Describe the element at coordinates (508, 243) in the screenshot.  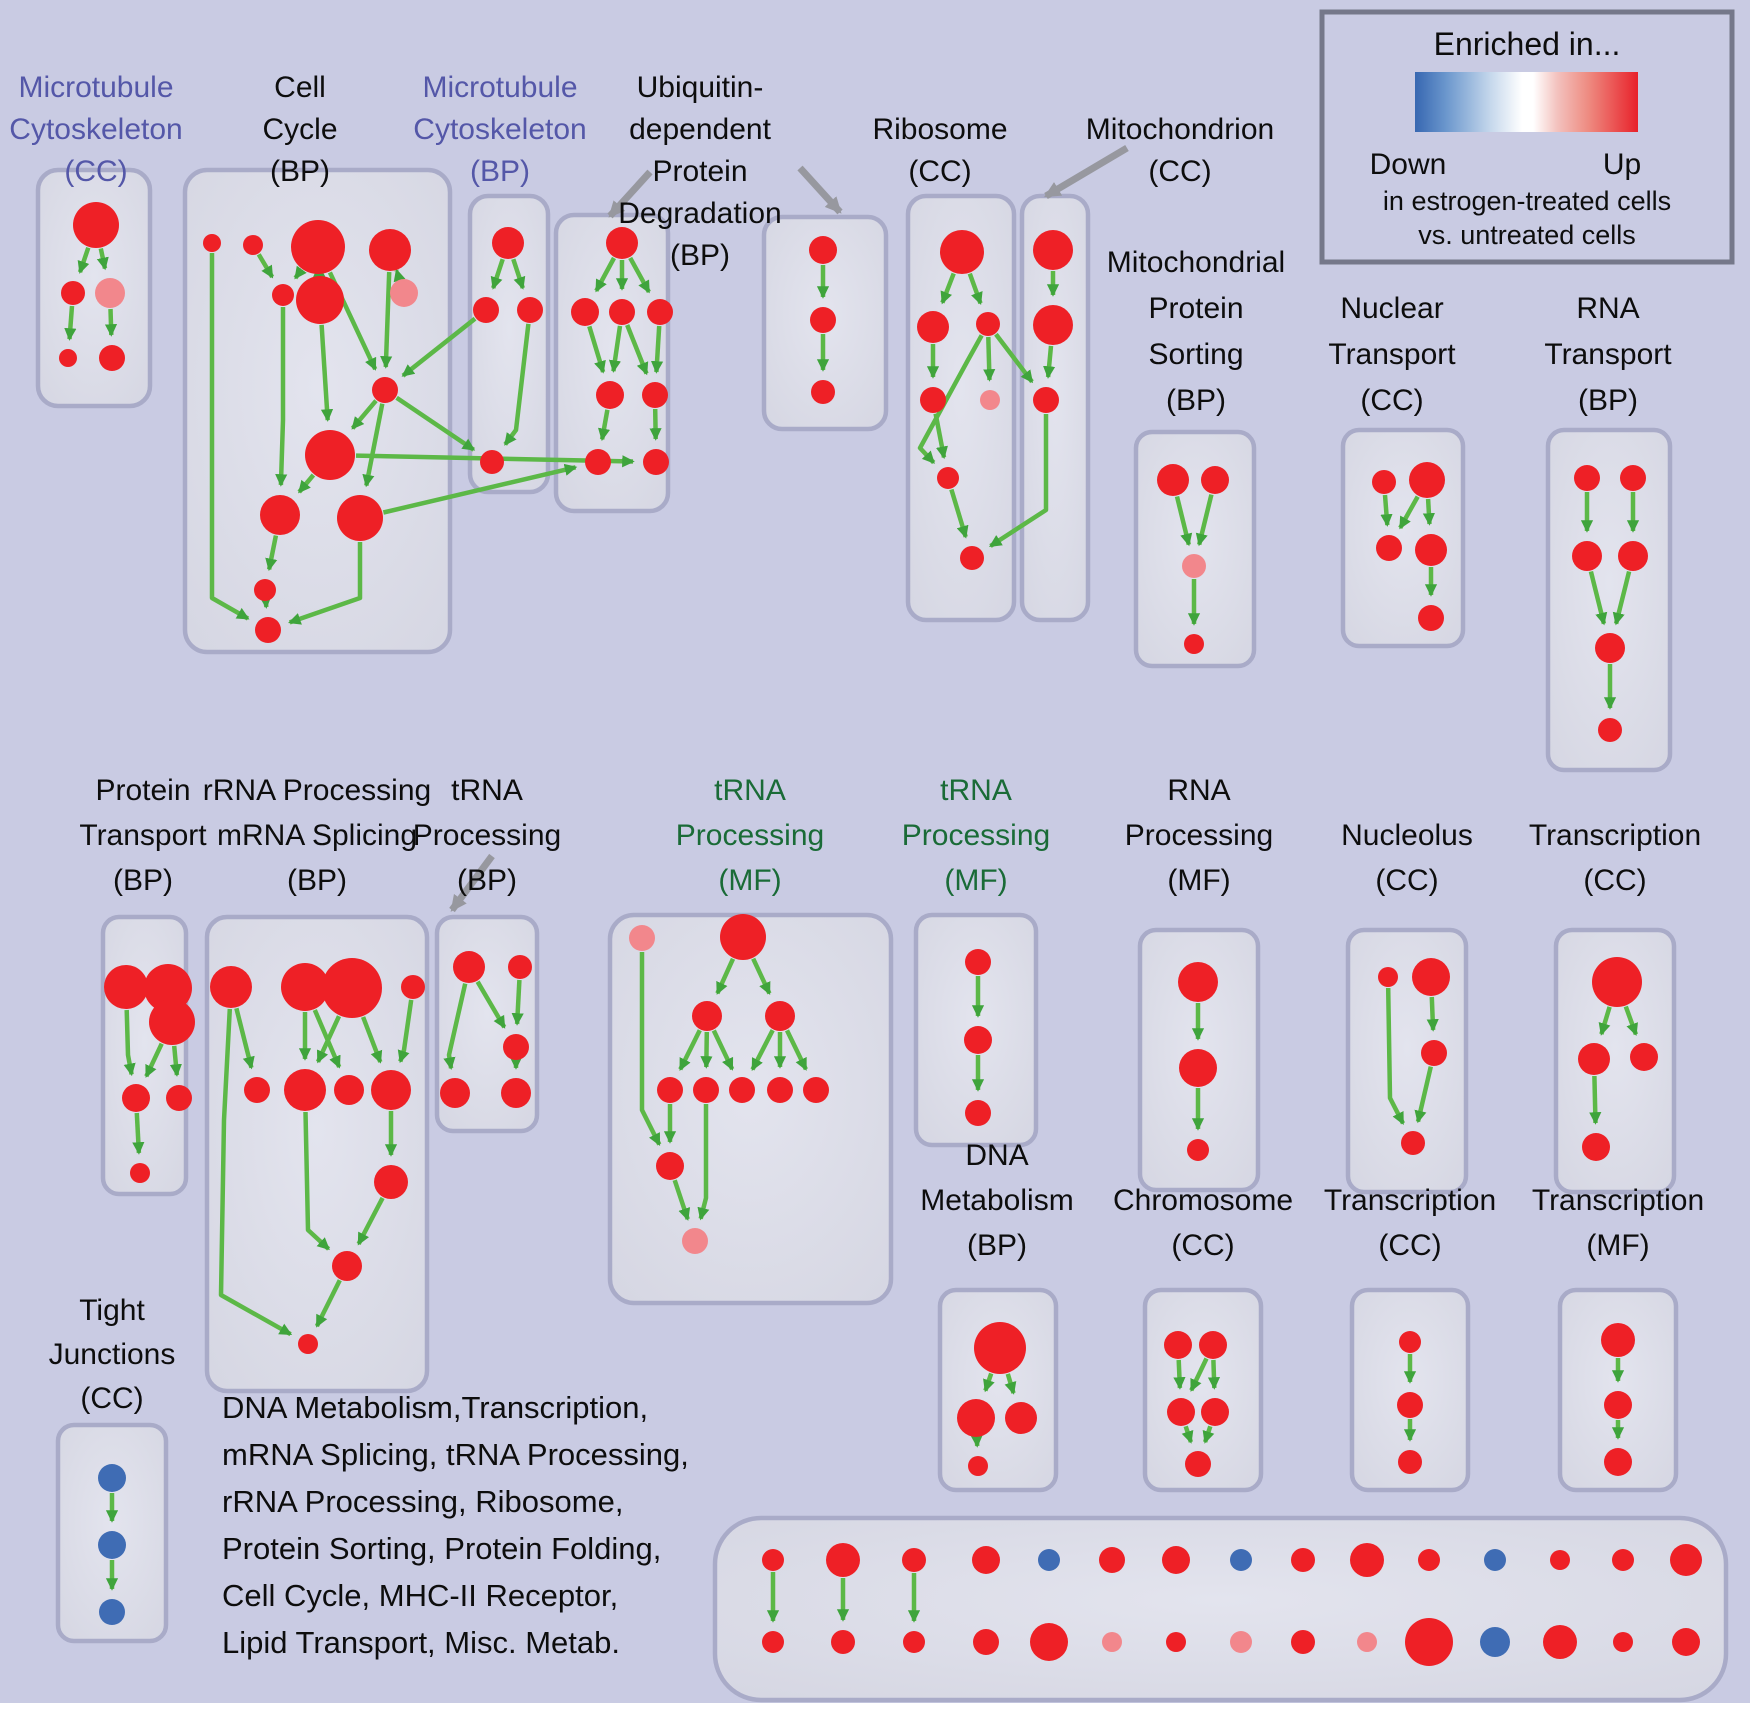
I see `node-b31-red` at that location.